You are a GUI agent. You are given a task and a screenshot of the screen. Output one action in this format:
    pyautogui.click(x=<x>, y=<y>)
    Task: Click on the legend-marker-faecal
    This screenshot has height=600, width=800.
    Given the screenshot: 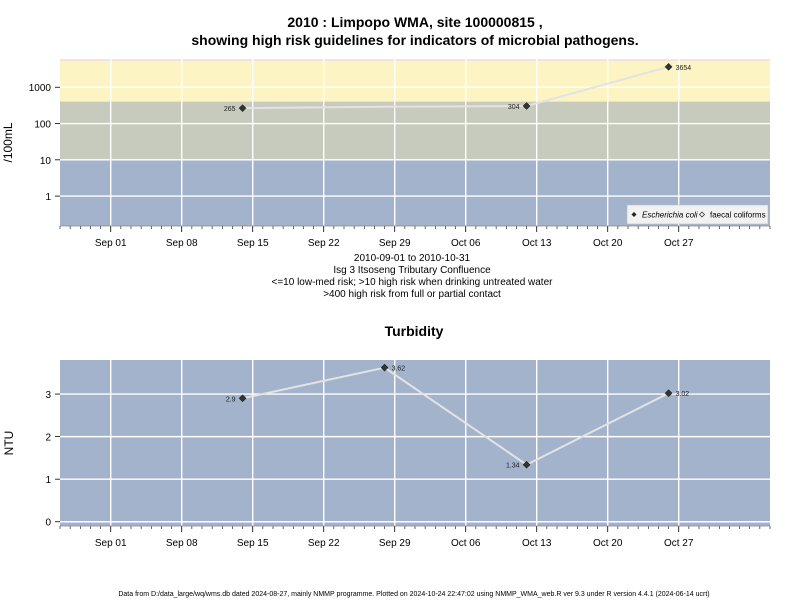 What is the action you would take?
    pyautogui.click(x=702, y=214)
    